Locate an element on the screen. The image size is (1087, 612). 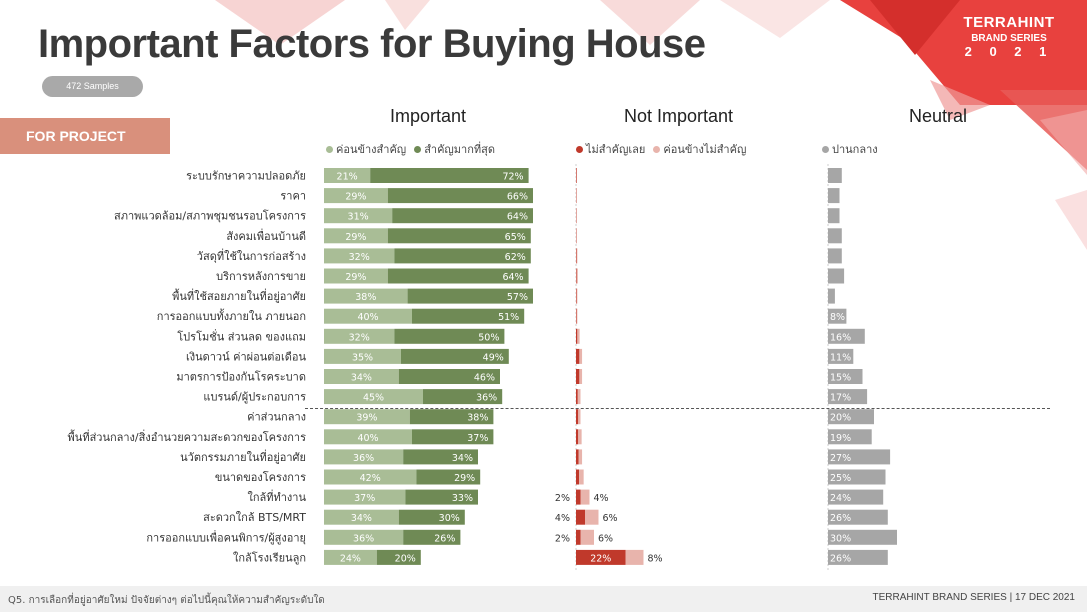
category-label: สะดวกใกล้ BTS/MRT is located at coordinates (254, 517).